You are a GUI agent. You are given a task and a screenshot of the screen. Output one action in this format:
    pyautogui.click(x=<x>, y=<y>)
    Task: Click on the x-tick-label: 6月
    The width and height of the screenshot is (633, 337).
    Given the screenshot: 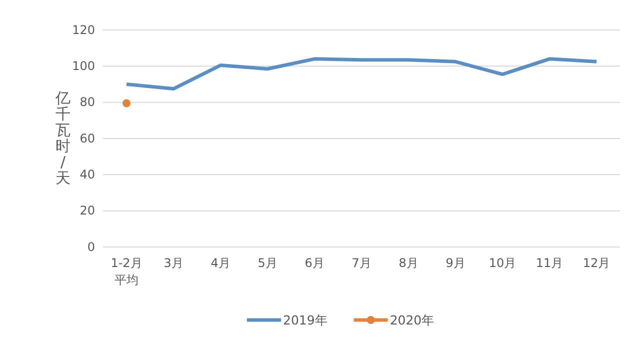 What is the action you would take?
    pyautogui.click(x=314, y=263)
    